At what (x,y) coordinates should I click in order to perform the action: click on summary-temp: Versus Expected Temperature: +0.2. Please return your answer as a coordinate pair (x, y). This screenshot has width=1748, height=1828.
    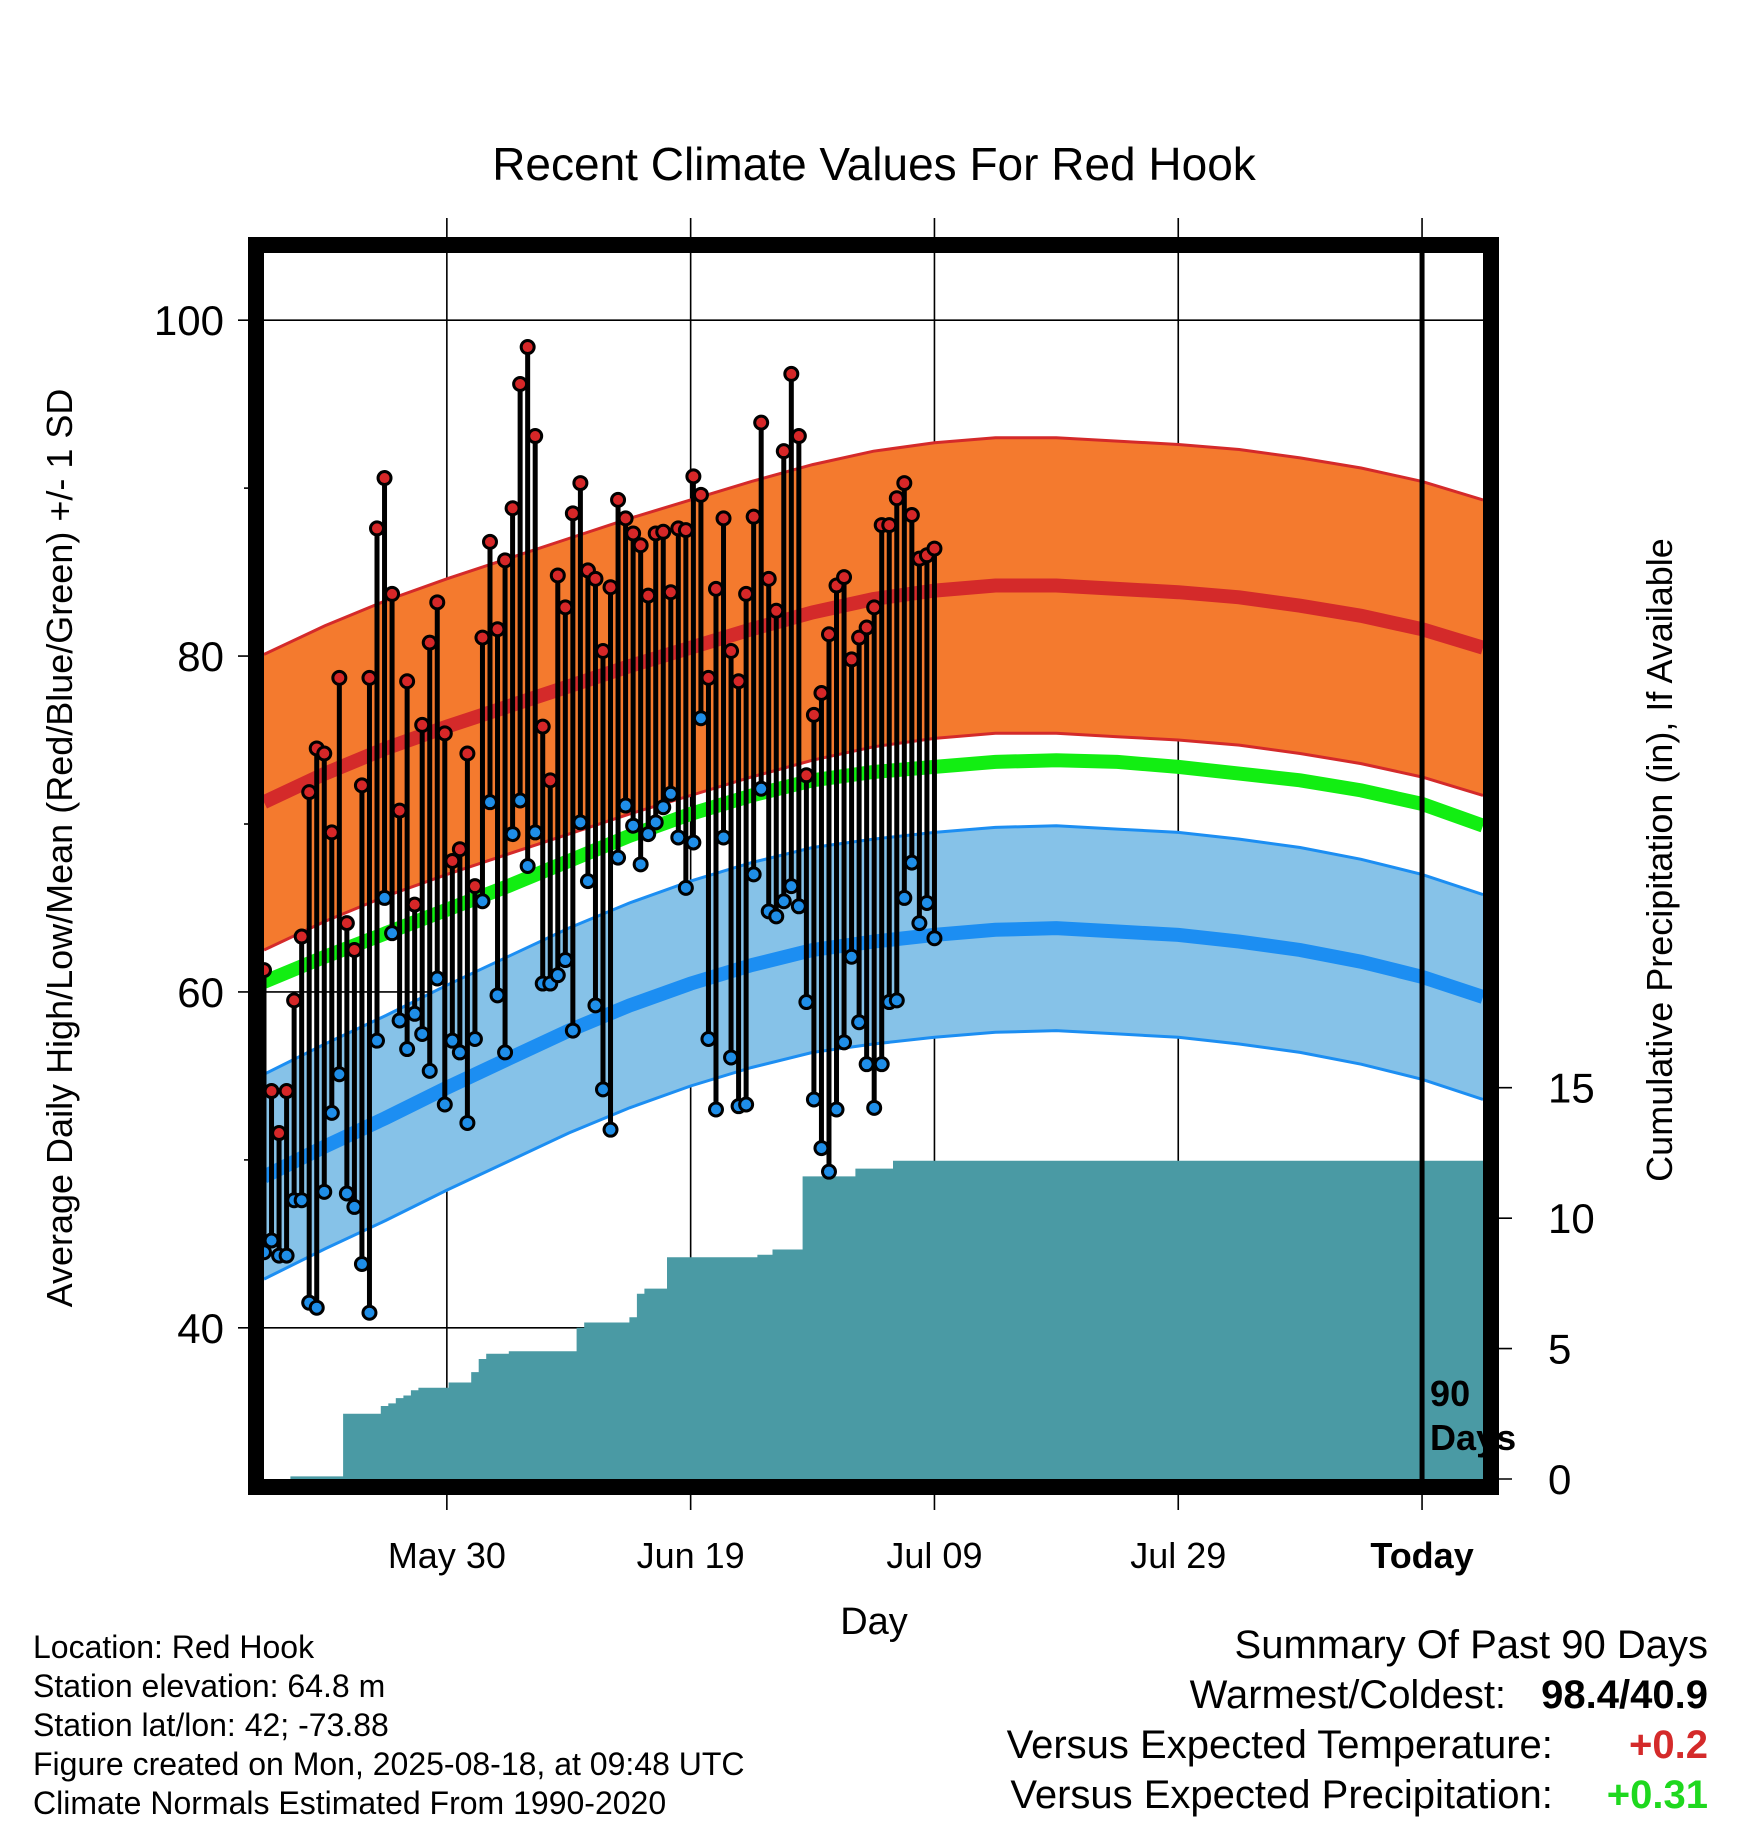
    Looking at the image, I should click on (1357, 1745).